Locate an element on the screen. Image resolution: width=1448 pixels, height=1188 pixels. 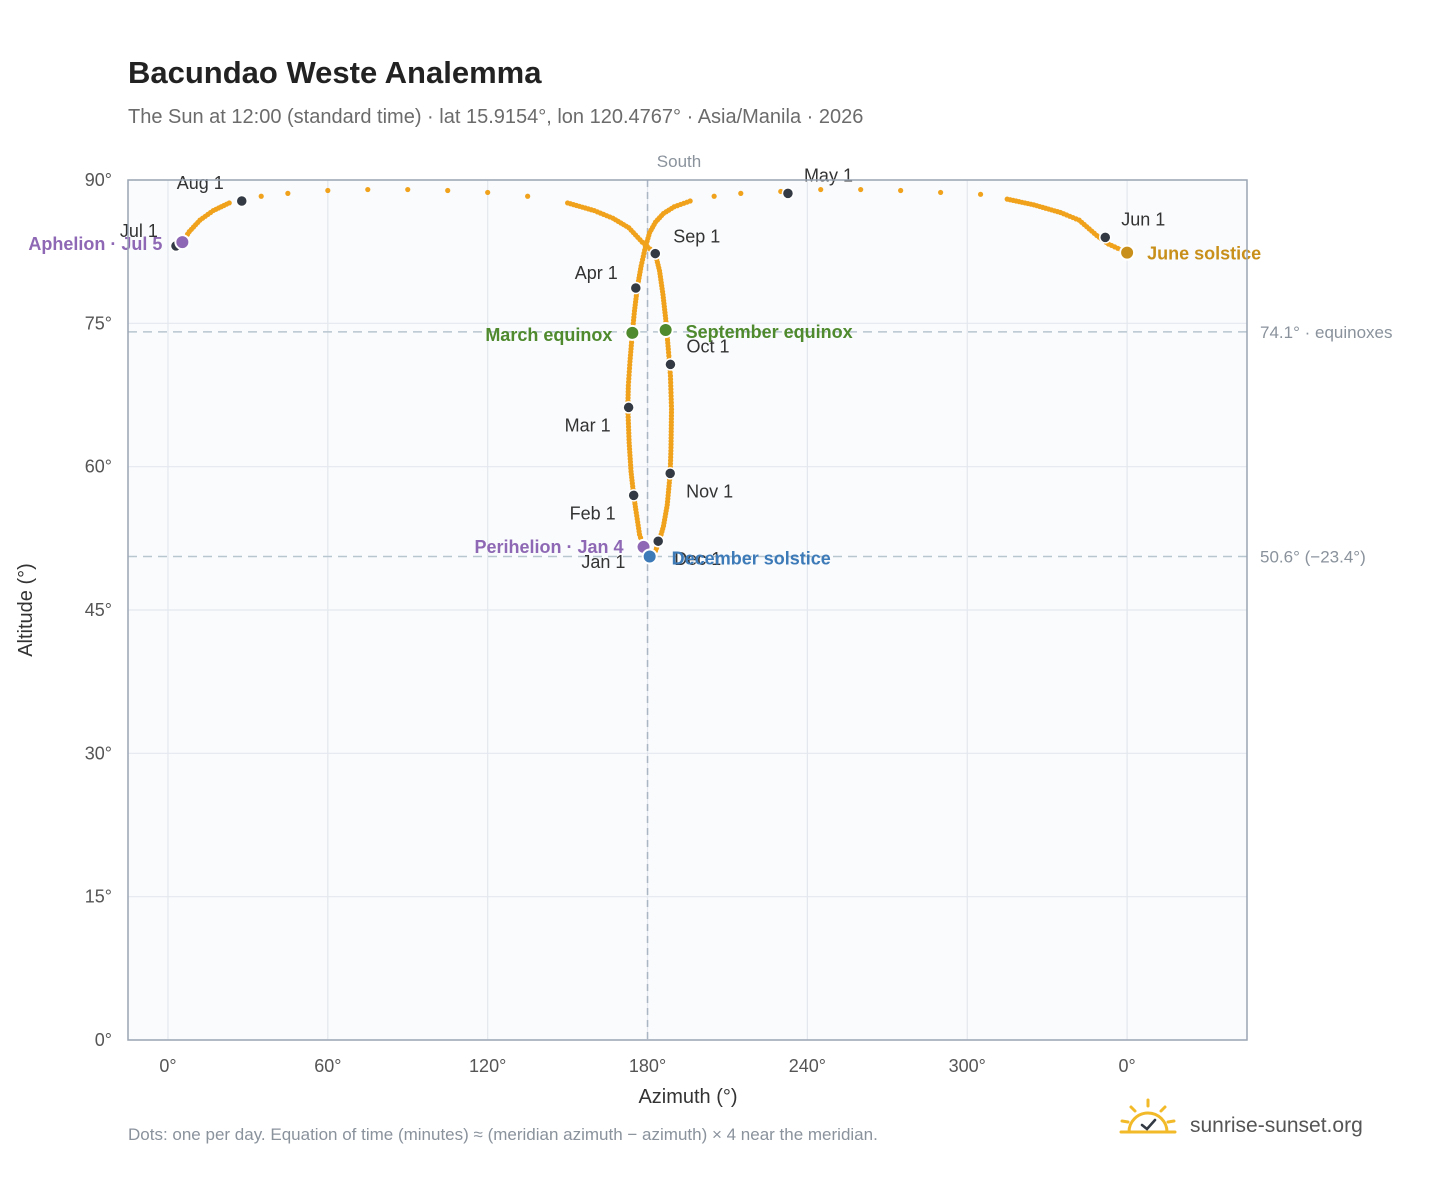
y-axis-label: Altitude (°) is located at coordinates (26, 610).